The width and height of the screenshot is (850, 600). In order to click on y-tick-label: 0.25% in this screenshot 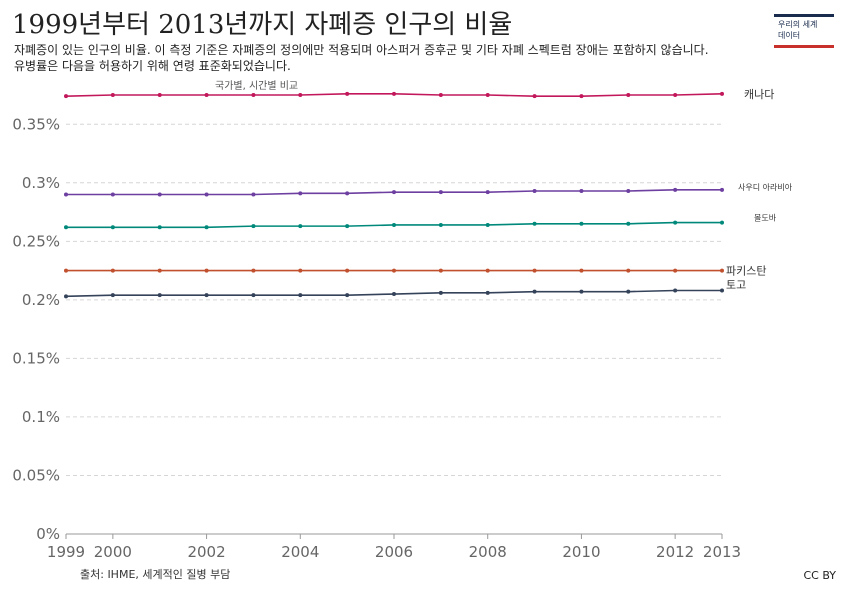, I will do `click(36, 241)`.